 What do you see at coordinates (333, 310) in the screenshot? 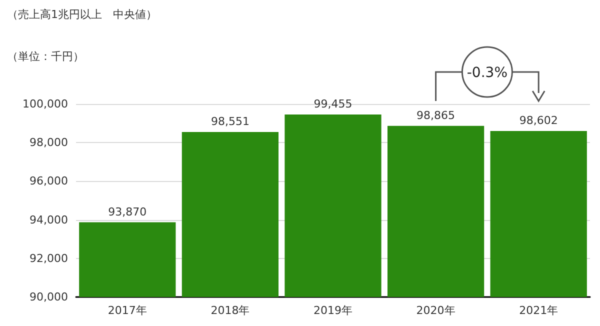
I see `x-tick-label: 2019年` at bounding box center [333, 310].